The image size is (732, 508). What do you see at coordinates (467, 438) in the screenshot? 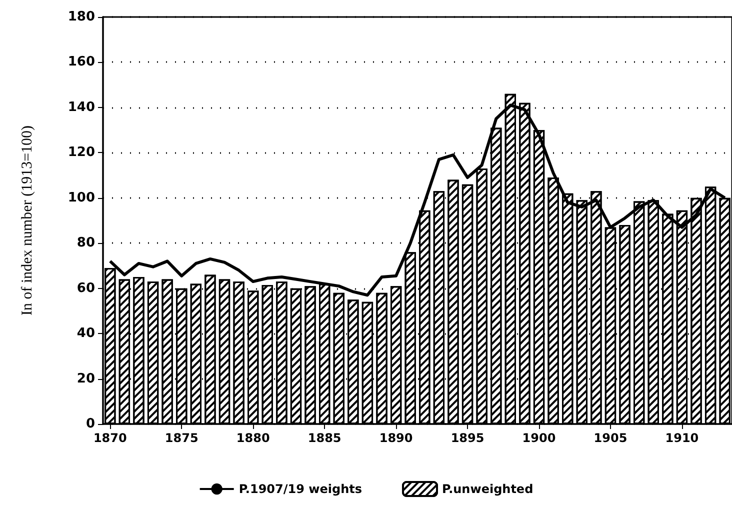
I see `x-tick-label: 1895` at bounding box center [467, 438].